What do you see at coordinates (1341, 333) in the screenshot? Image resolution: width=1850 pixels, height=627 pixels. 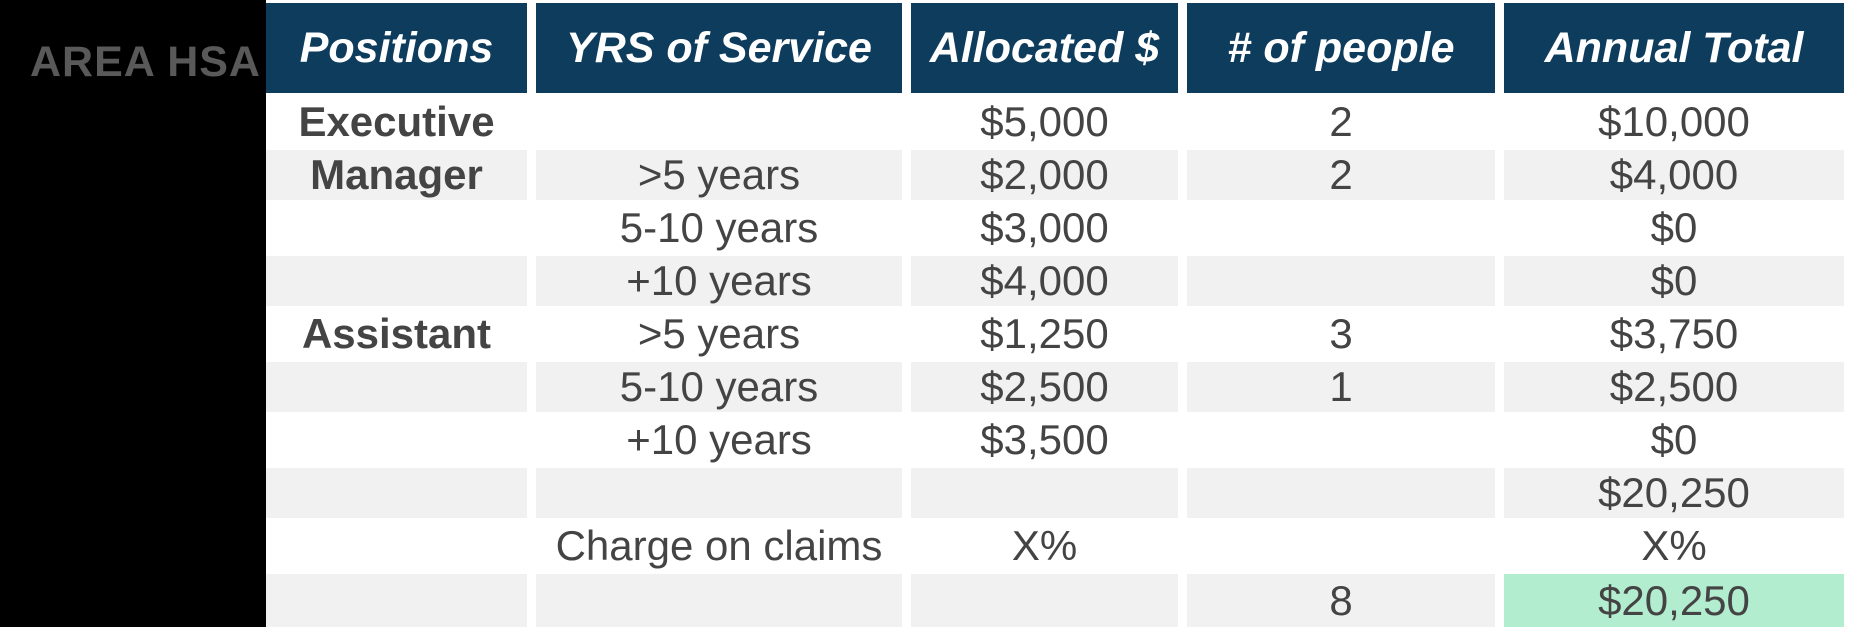 I see `cell-people: 3` at bounding box center [1341, 333].